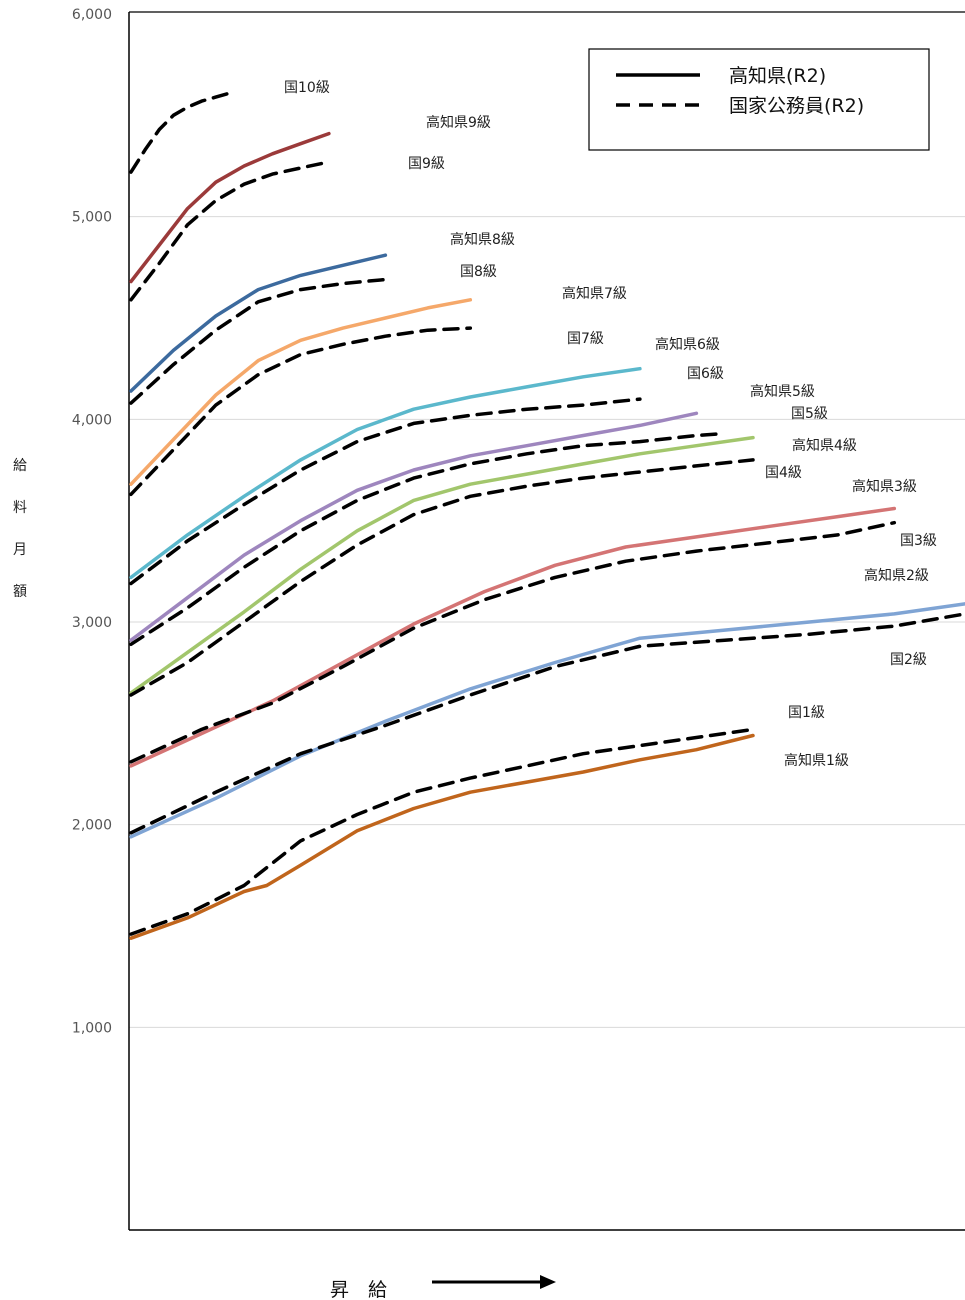  What do you see at coordinates (92, 826) in the screenshot?
I see `y-tick-label: 2,000` at bounding box center [92, 826].